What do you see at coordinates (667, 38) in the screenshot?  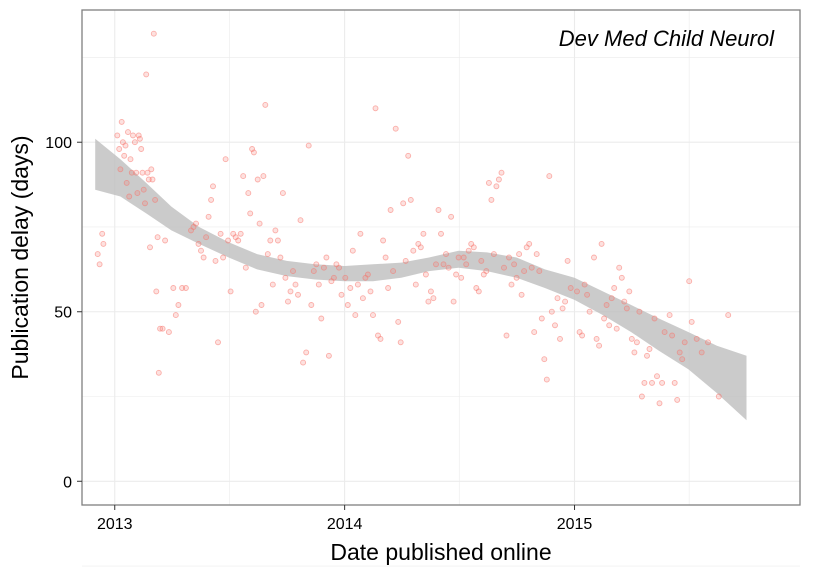 I see `journal-annotation: Dev Med Child Neurol` at bounding box center [667, 38].